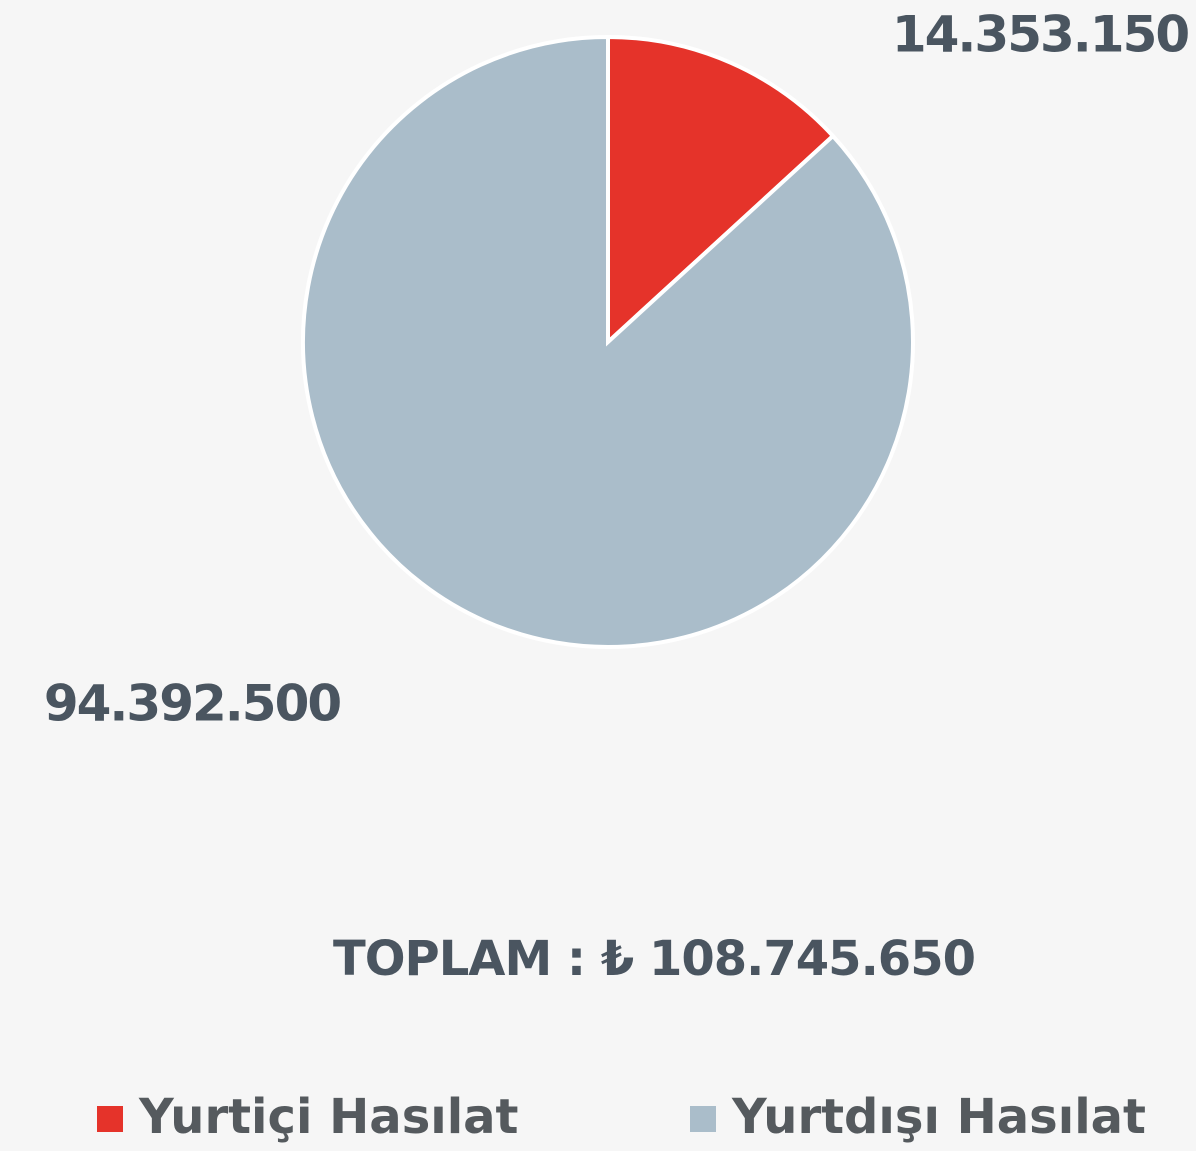 The image size is (1196, 1151). I want to click on legend-label: Yurtdışı Hasılat, so click(938, 1117).